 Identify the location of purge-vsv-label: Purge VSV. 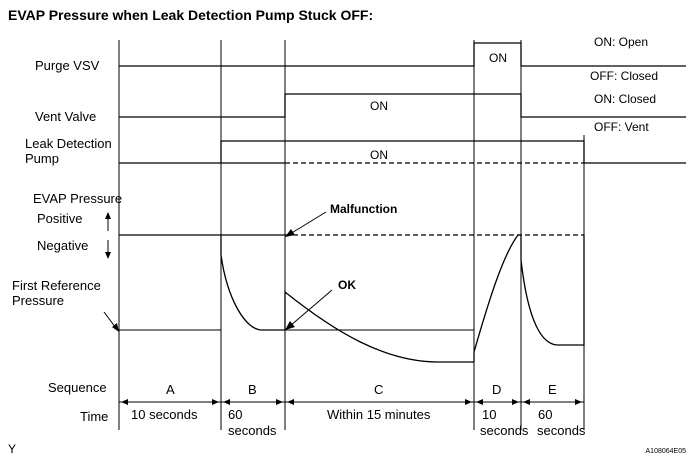
(67, 65).